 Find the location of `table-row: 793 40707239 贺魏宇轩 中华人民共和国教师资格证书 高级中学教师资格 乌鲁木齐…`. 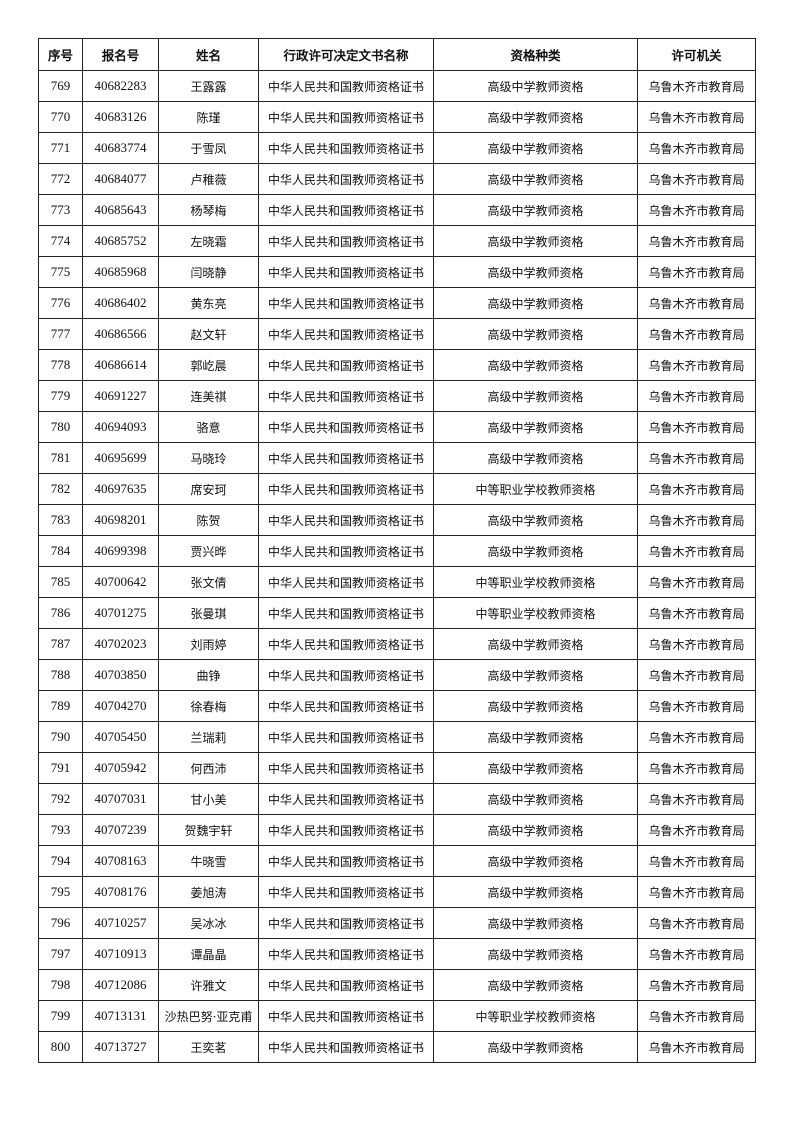

table-row: 793 40707239 贺魏宇轩 中华人民共和国教师资格证书 高级中学教师资格 乌鲁木齐… is located at coordinates (397, 830).